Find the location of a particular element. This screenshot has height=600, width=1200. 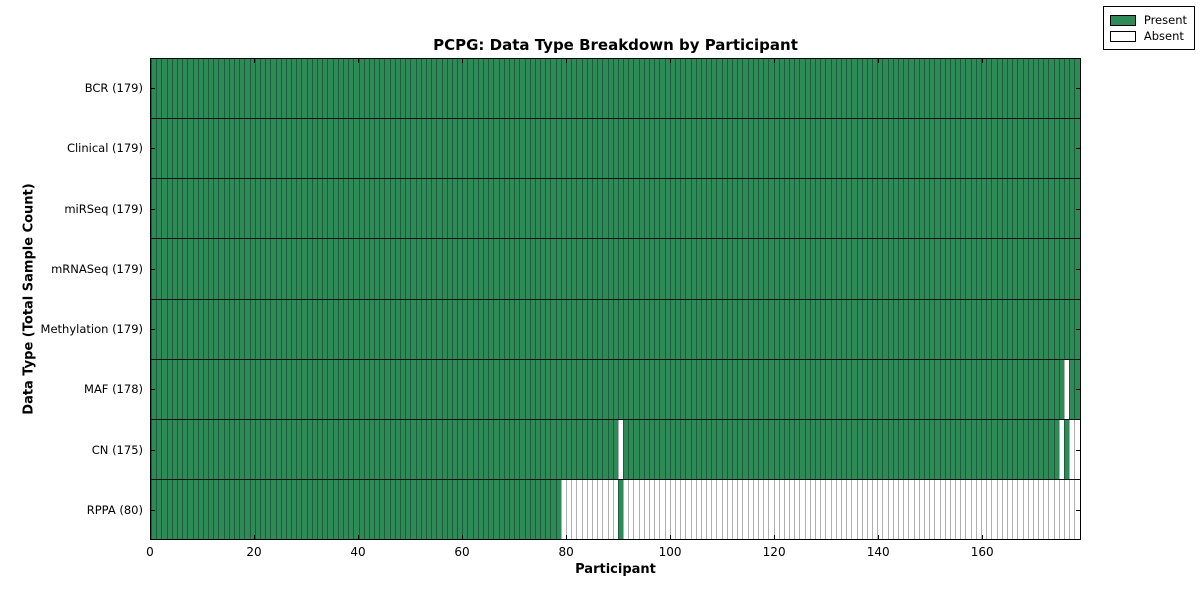

x-tick is located at coordinates (983, 537).